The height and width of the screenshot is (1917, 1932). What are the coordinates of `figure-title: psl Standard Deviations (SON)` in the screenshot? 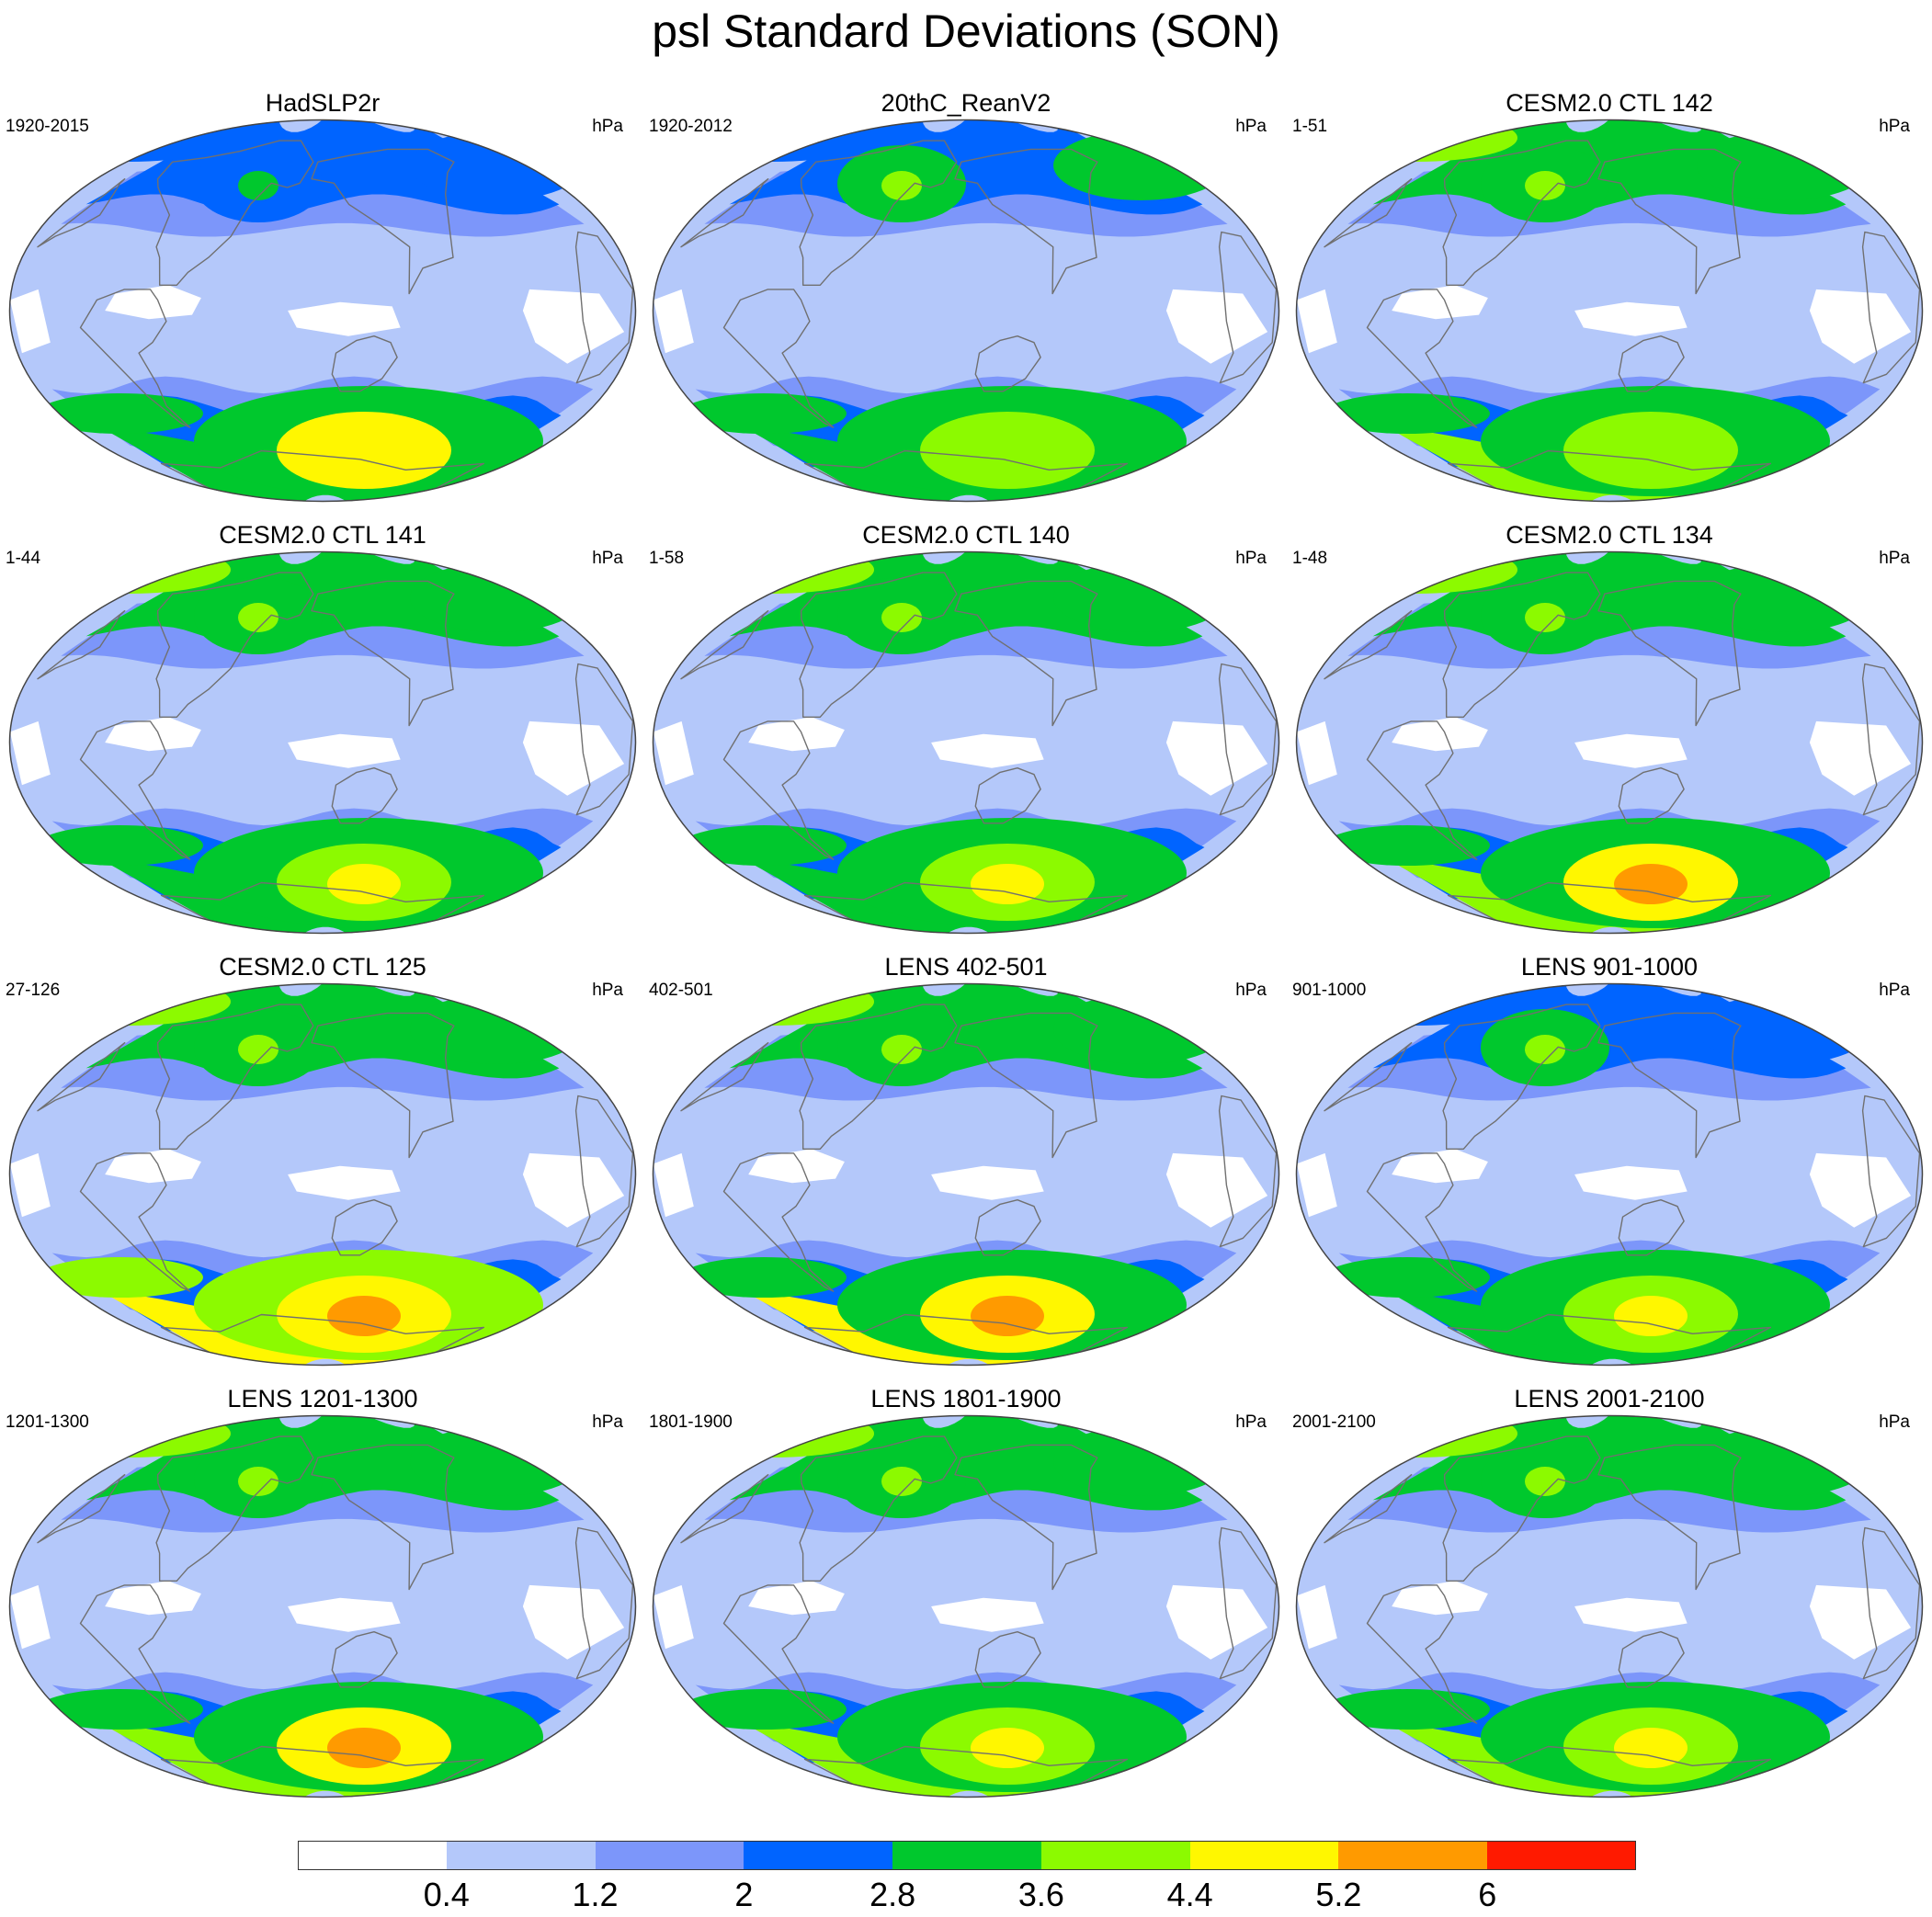 It's located at (966, 31).